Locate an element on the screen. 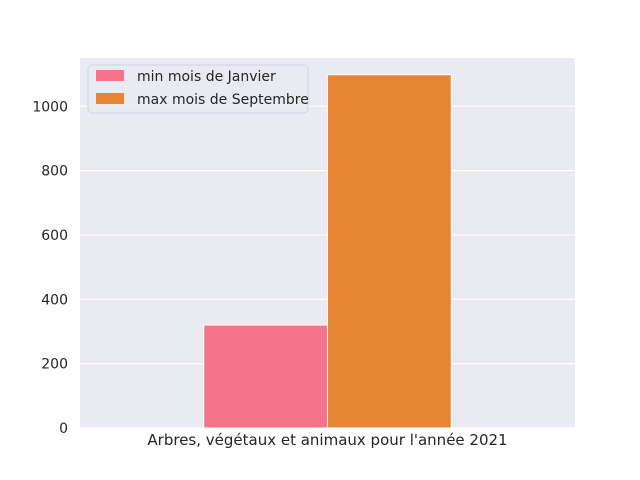  y-tick-label: 1000 is located at coordinates (50, 107).